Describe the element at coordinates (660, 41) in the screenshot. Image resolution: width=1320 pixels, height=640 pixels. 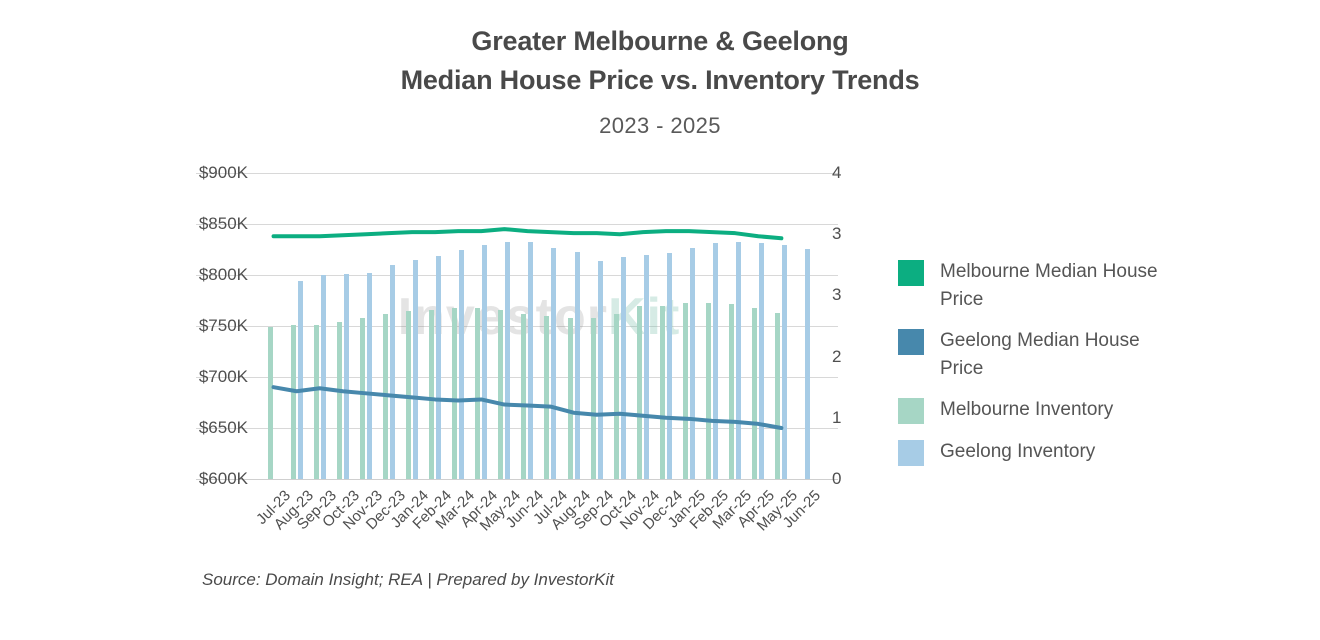
I see `chart-title-line-1: Greater Melbourne & Geelong` at that location.